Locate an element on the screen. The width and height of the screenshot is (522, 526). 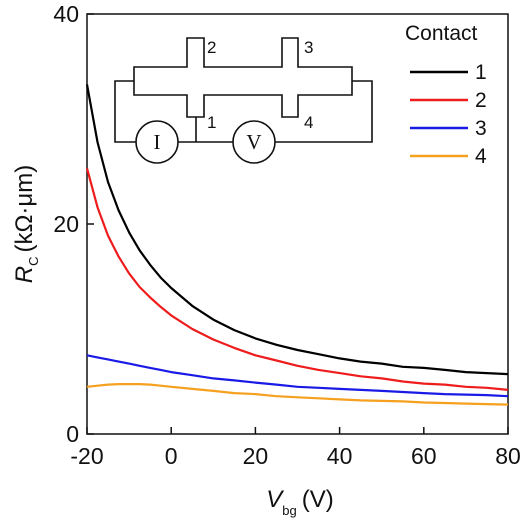
y-axis-label-main: R is located at coordinates (24, 274).